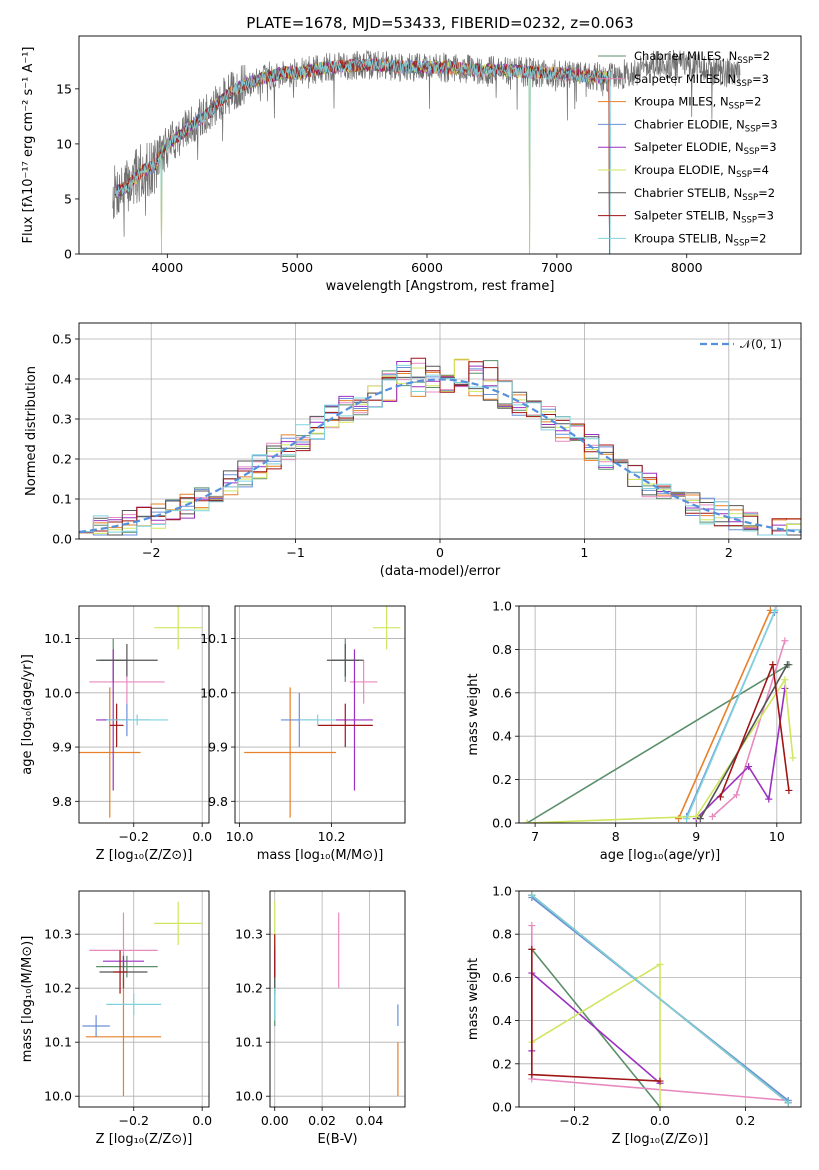  I want to click on x-tick-label: 6000, so click(427, 267).